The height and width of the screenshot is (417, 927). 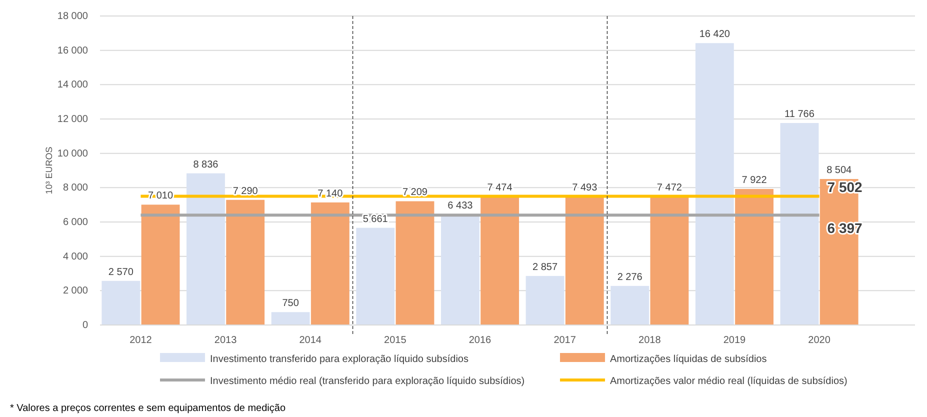 I want to click on data-label: 5 661, so click(x=375, y=219).